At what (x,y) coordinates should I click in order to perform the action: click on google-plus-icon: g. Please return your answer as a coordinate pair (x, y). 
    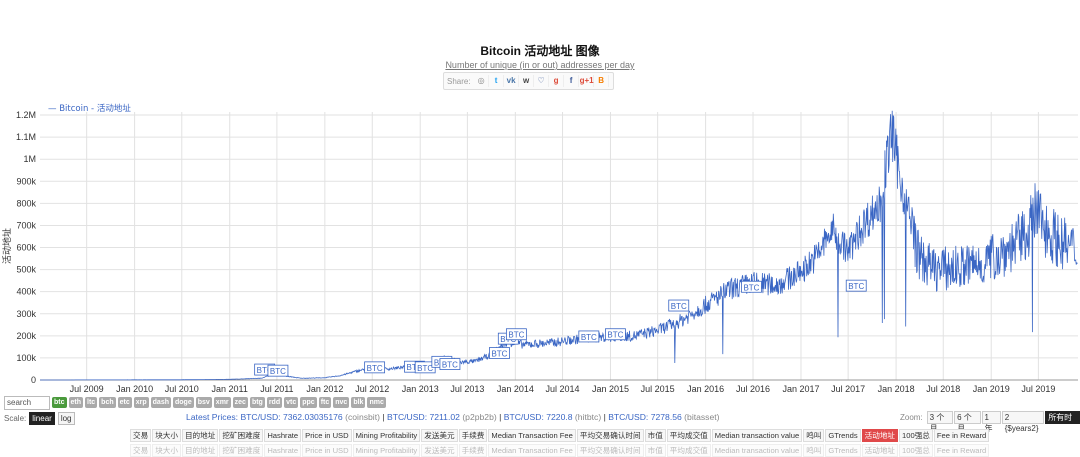
    Looking at the image, I should click on (557, 81).